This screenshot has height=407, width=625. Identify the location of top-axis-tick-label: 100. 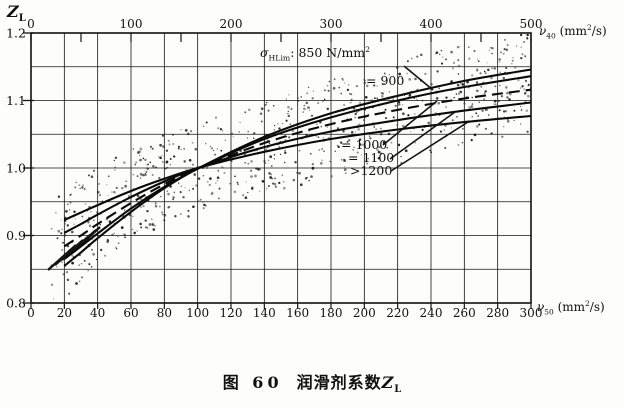
(131, 24).